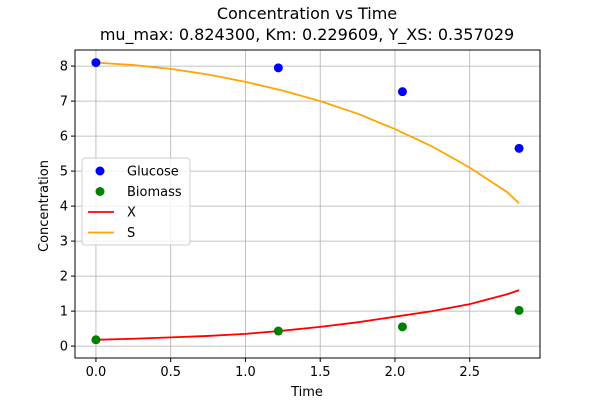 The width and height of the screenshot is (600, 400). Describe the element at coordinates (64, 312) in the screenshot. I see `y-tick-label: 1` at that location.